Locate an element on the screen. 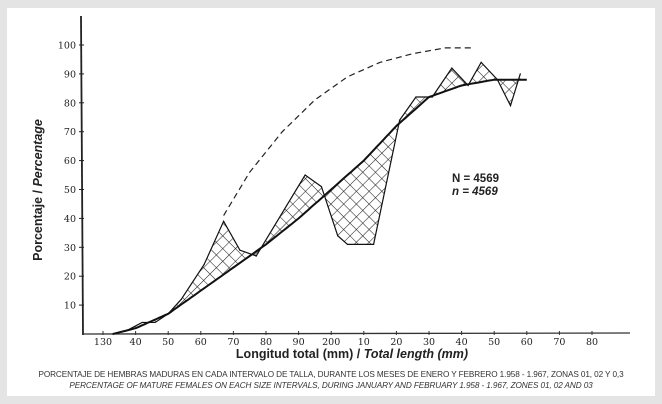  y-tick-label: 80 is located at coordinates (70, 103).